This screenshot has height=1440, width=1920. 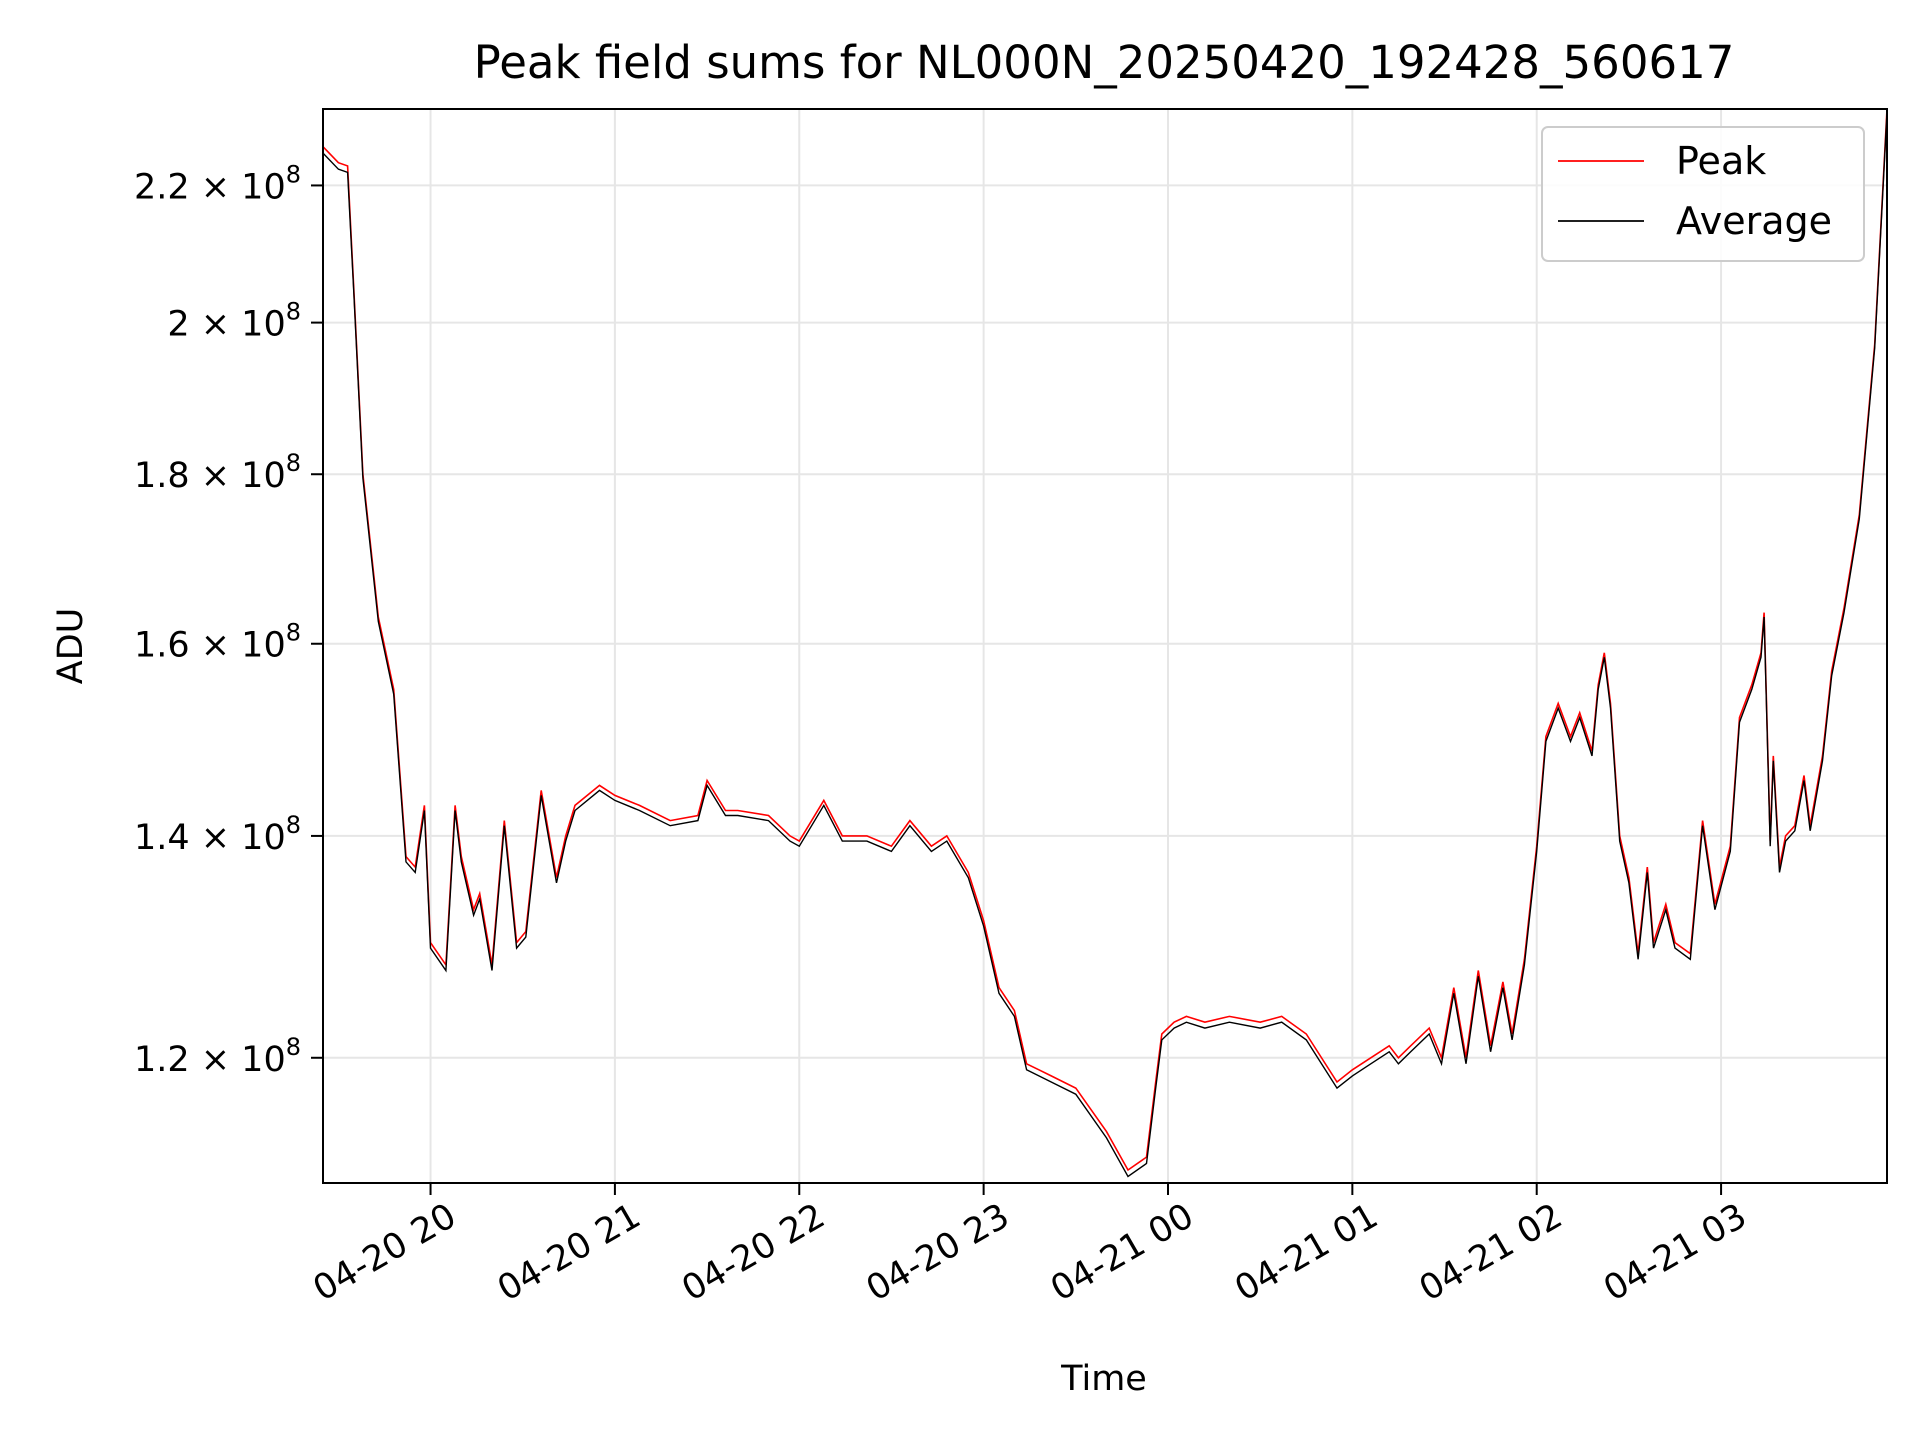 What do you see at coordinates (234, 321) in the screenshot?
I see `y-tick-label: 2 × 108` at bounding box center [234, 321].